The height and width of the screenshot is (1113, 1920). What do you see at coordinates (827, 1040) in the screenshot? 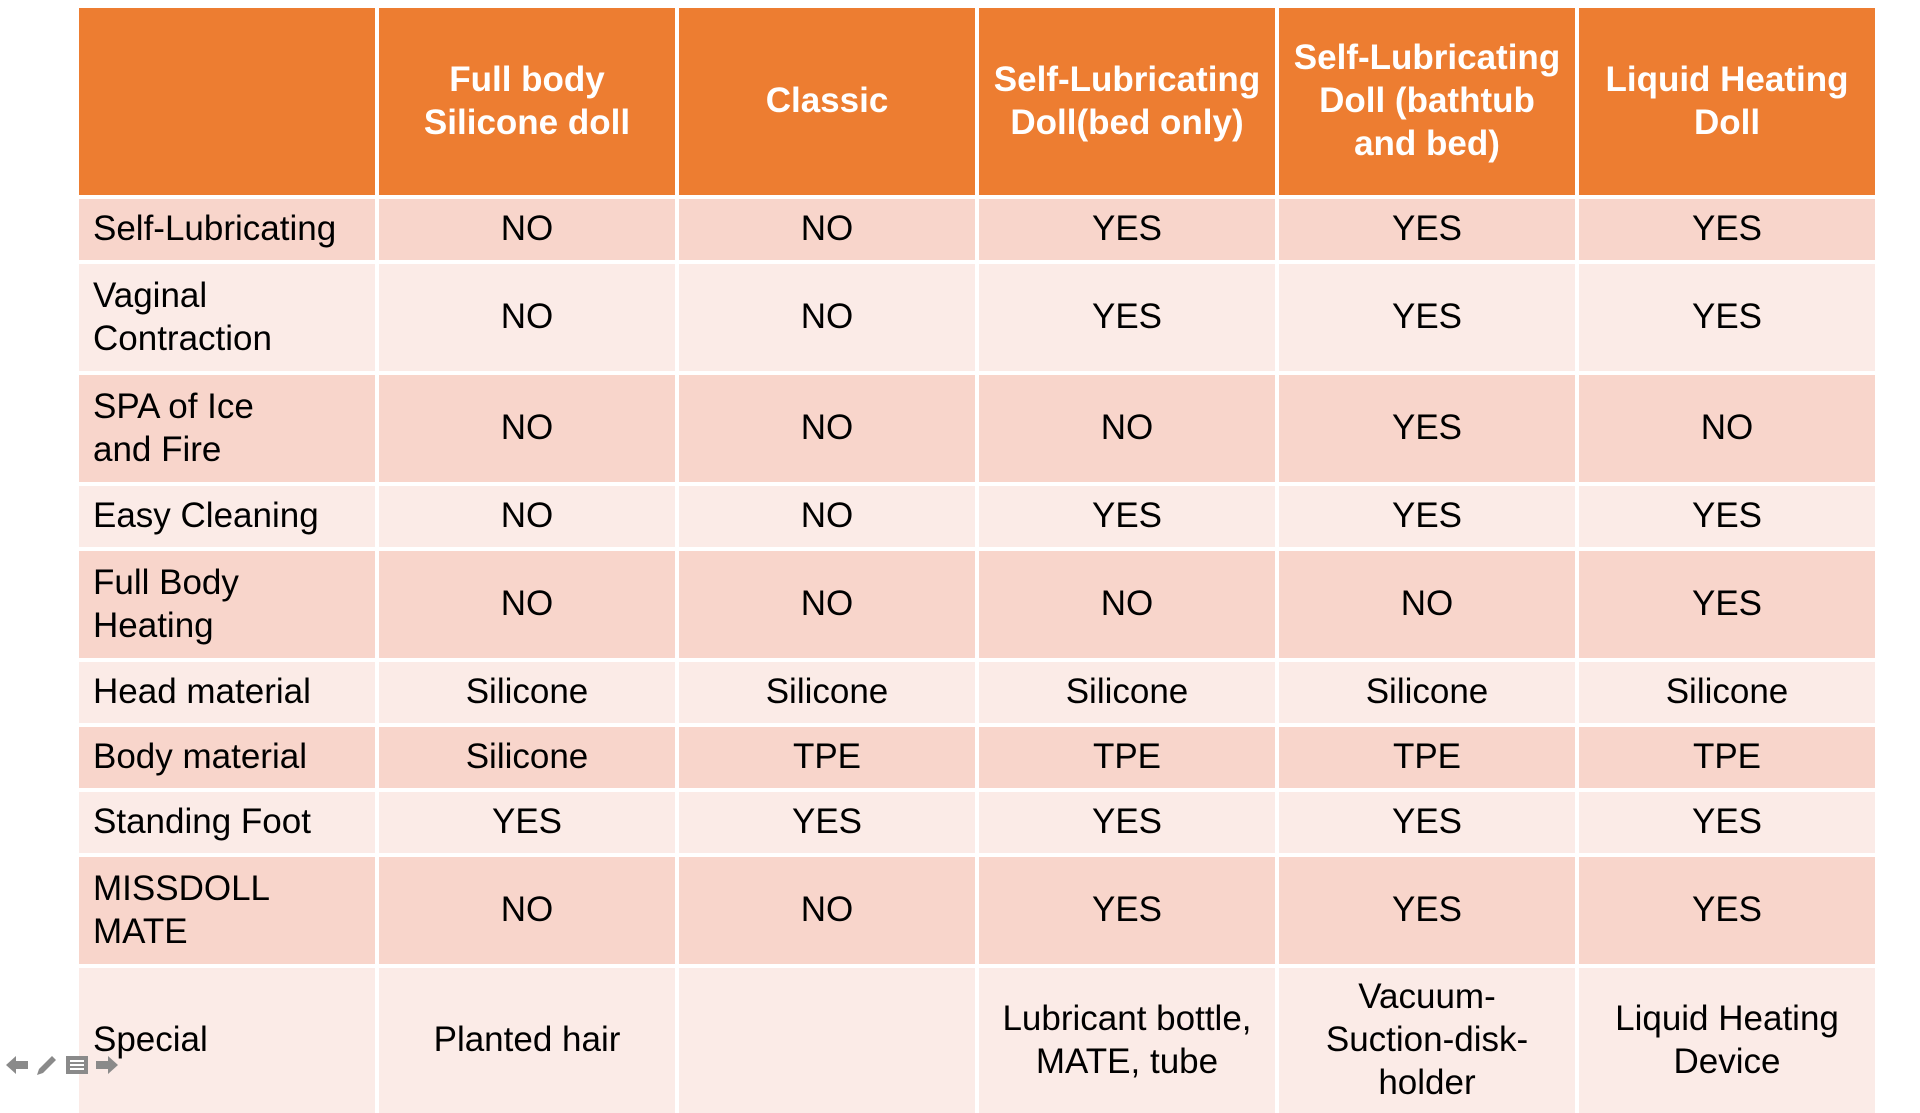
I see `table-cell` at bounding box center [827, 1040].